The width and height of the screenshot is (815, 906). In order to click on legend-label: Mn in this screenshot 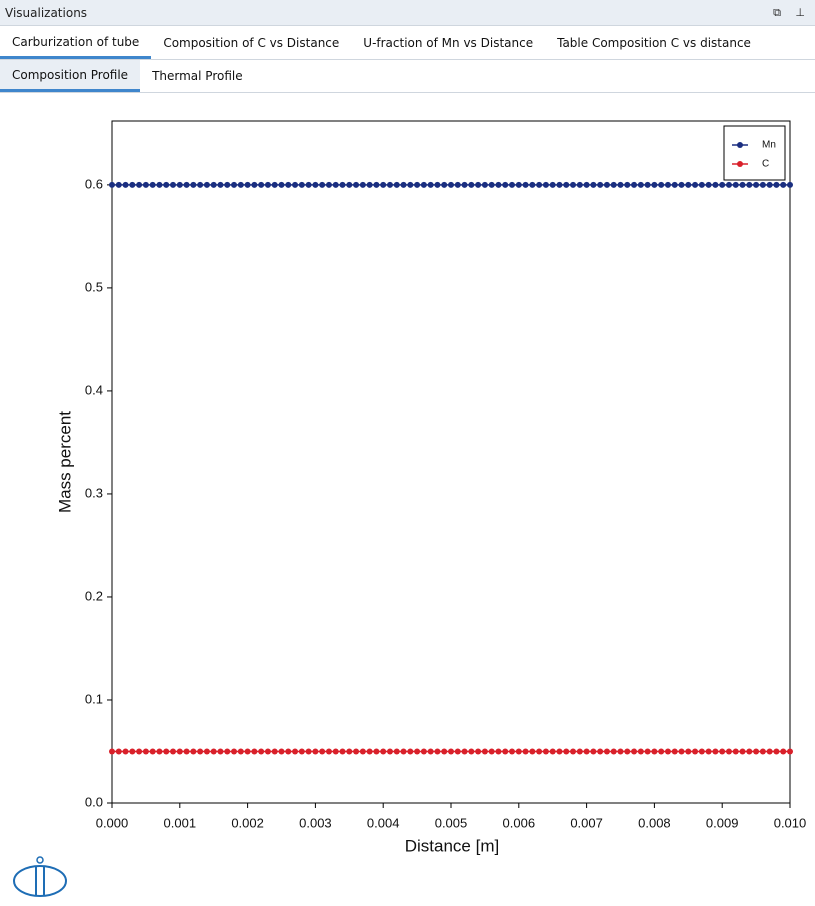, I will do `click(769, 145)`.